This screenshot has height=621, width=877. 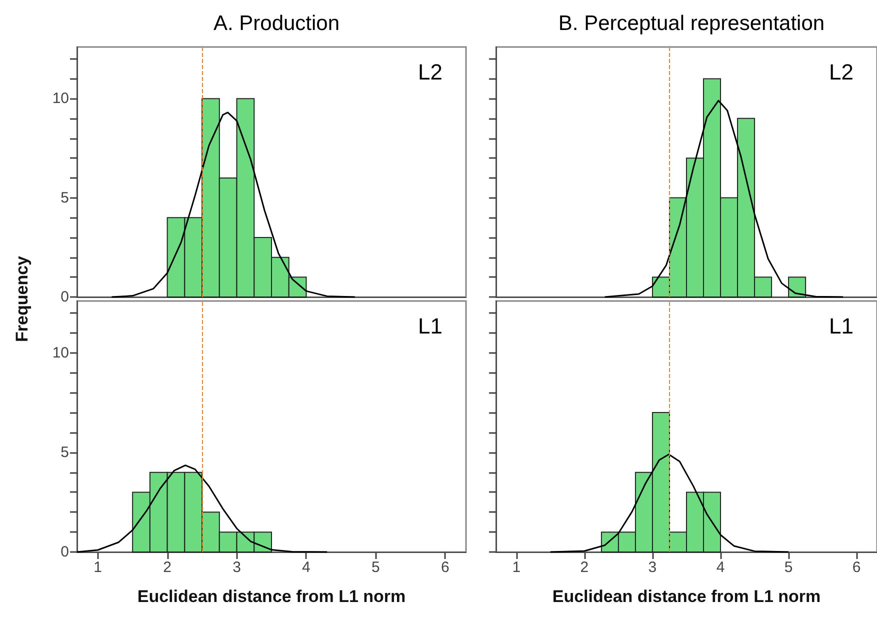 I want to click on chart-title: A. Production, so click(x=276, y=23).